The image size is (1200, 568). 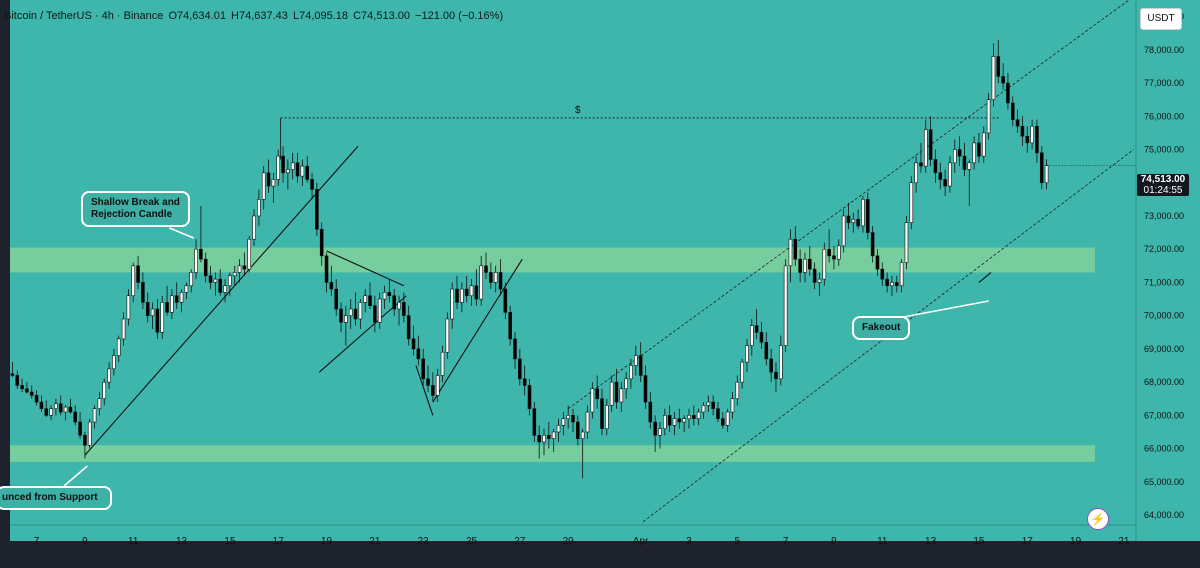 What do you see at coordinates (1161, 19) in the screenshot?
I see `currency-selector: USDT` at bounding box center [1161, 19].